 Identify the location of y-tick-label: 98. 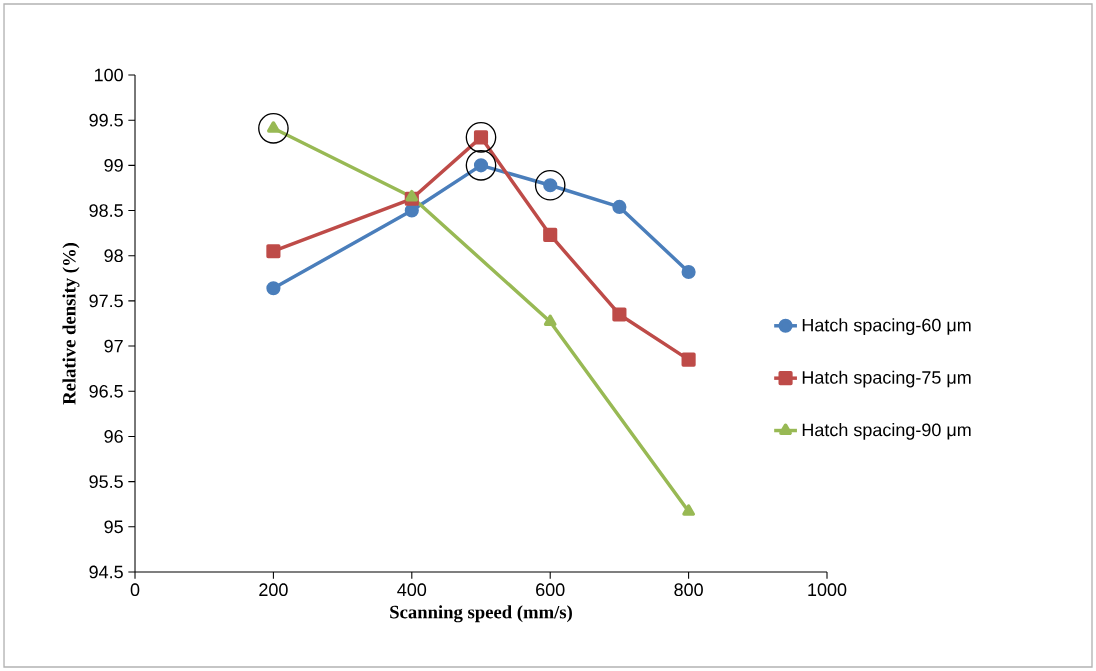
(113, 256).